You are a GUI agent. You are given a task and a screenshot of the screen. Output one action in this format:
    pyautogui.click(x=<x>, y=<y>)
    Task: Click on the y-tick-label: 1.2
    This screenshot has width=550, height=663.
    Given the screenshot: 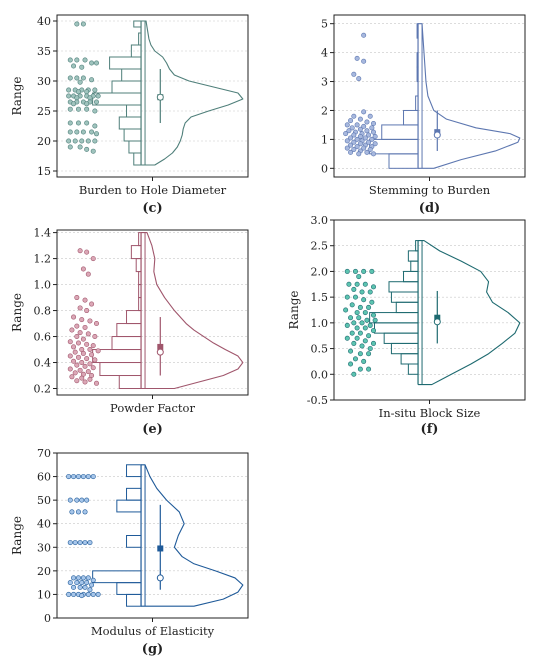 What is the action you would take?
    pyautogui.click(x=43, y=259)
    